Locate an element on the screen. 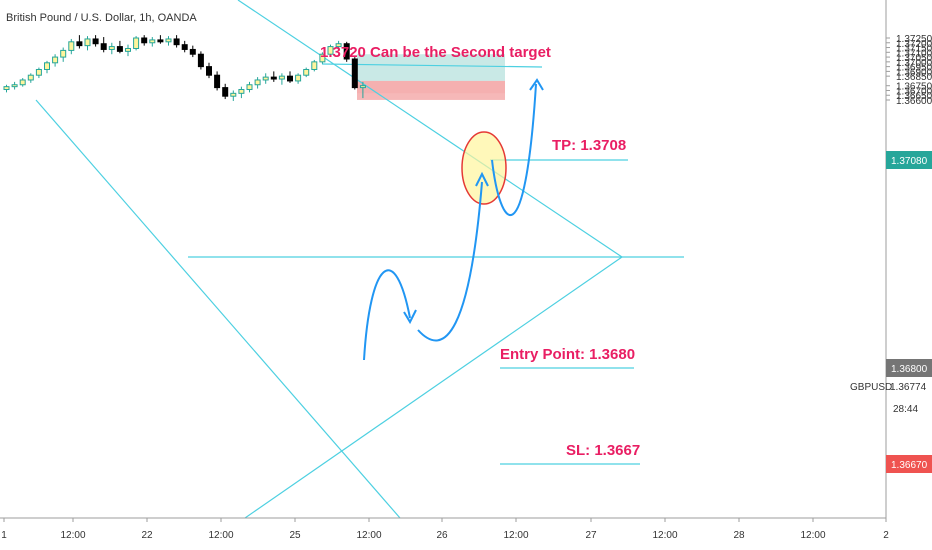 Image resolution: width=932 pixels, height=550 pixels. annotation-tp: TP: 1.3708 is located at coordinates (589, 145).